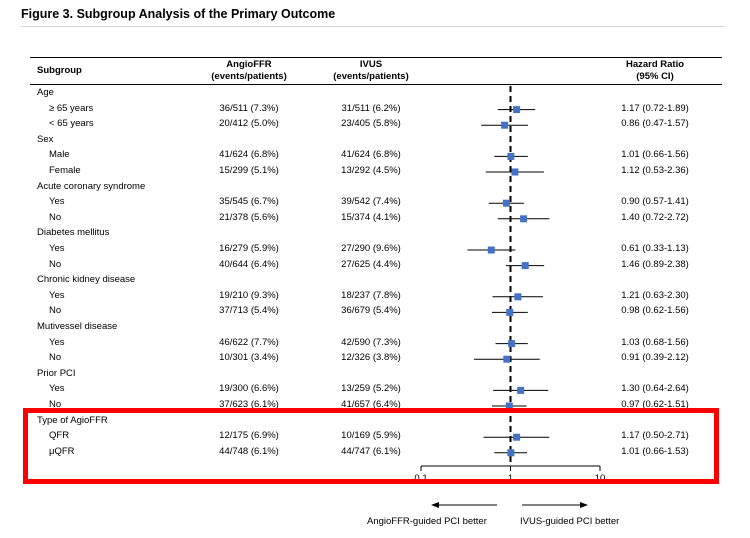  I want to click on hazard-ratio-value: 0.98 (0.62-1.56), so click(655, 311).